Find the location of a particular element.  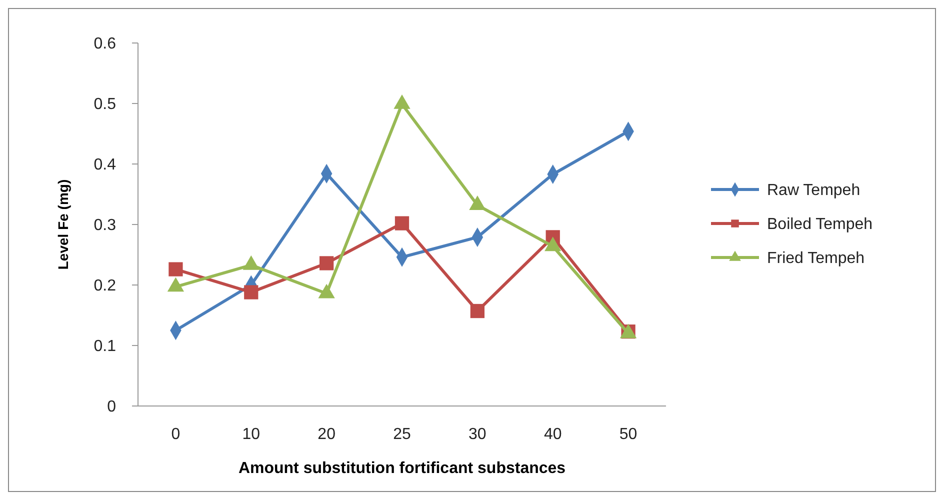

x-tick-label: 20 is located at coordinates (327, 434).